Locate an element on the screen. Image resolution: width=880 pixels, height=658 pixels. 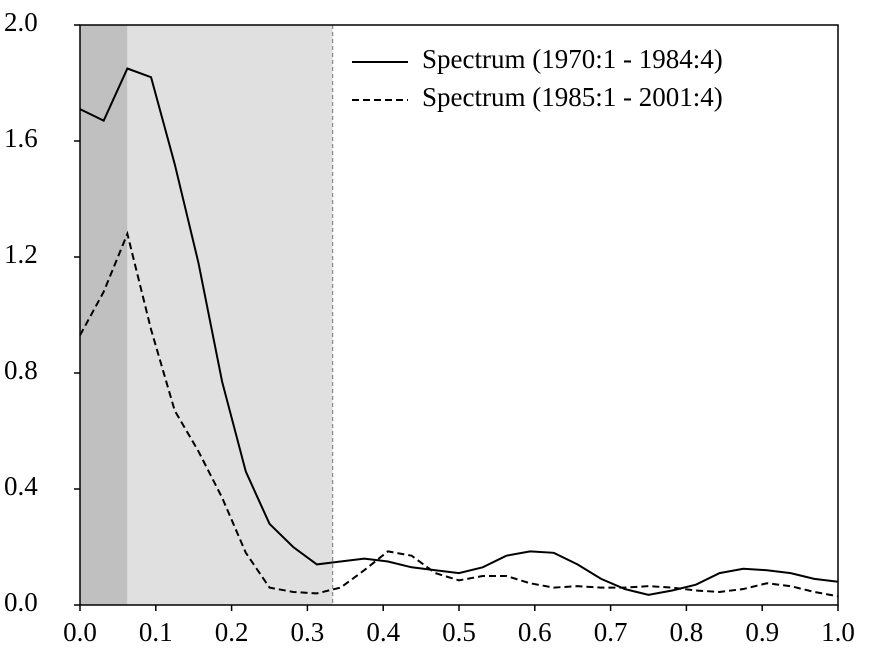
y-tick-label: 0.8 is located at coordinates (21, 370).